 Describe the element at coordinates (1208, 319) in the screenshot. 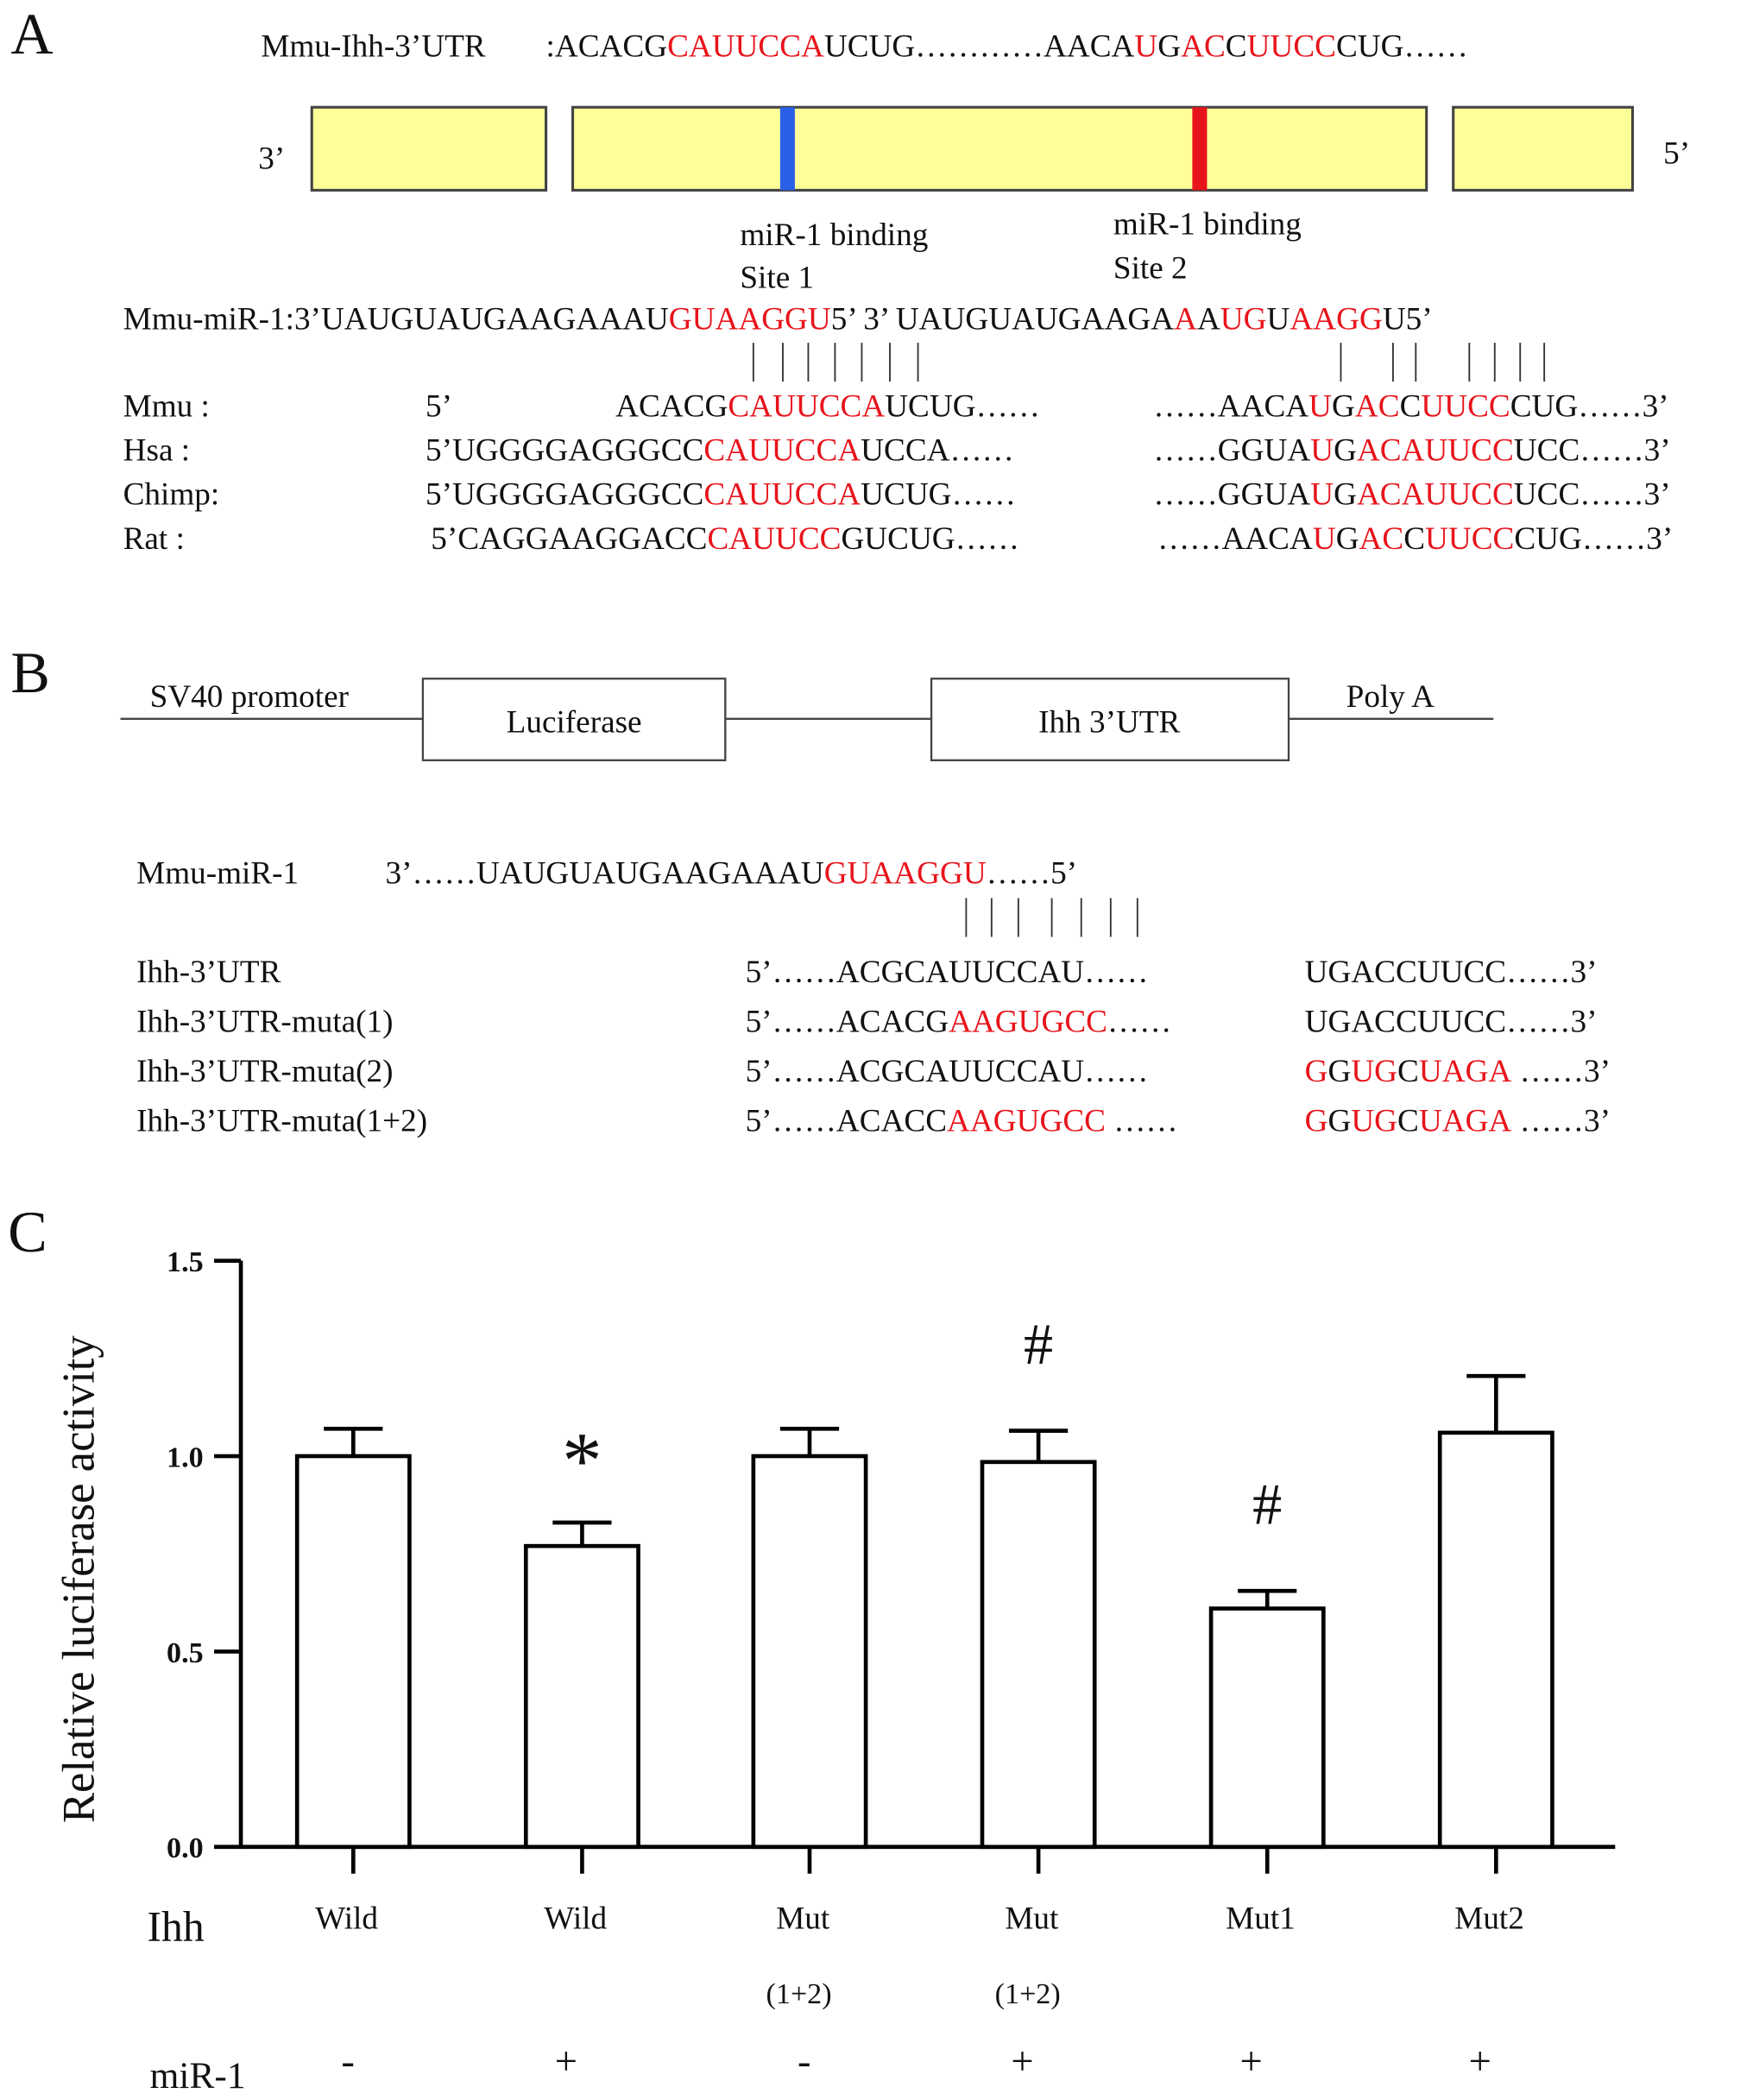

I see `nucleotides: A` at that location.